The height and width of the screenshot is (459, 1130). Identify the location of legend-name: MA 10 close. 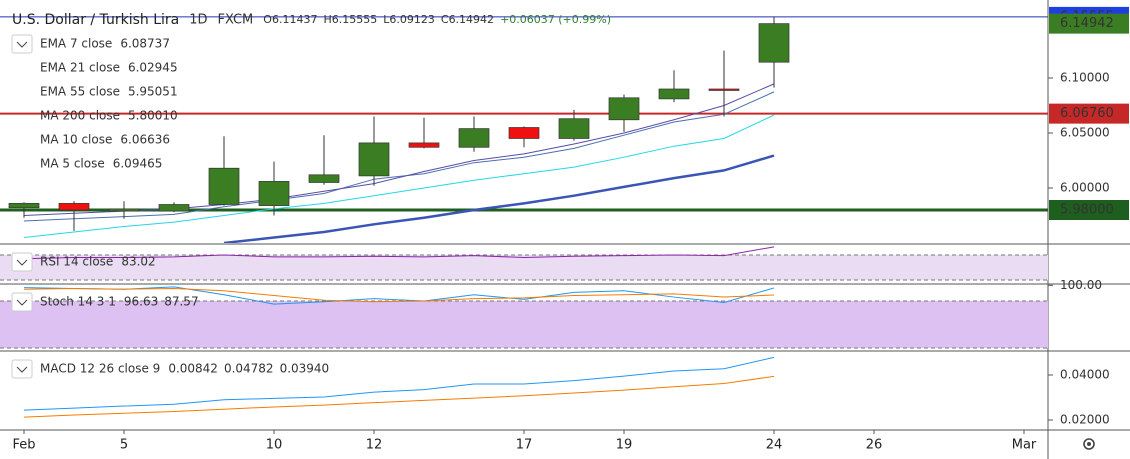
(76, 140).